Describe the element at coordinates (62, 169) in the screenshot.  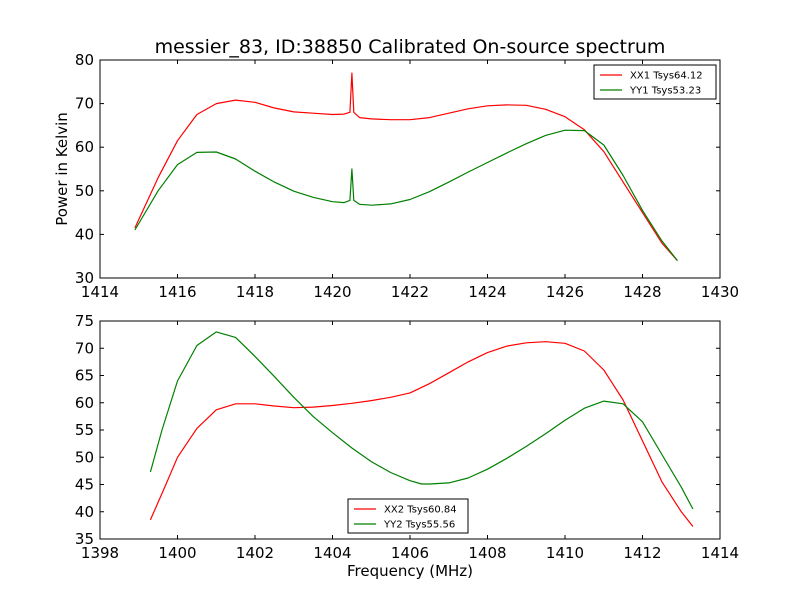
I see `top-chart-ylabel: Power in Kelvin` at that location.